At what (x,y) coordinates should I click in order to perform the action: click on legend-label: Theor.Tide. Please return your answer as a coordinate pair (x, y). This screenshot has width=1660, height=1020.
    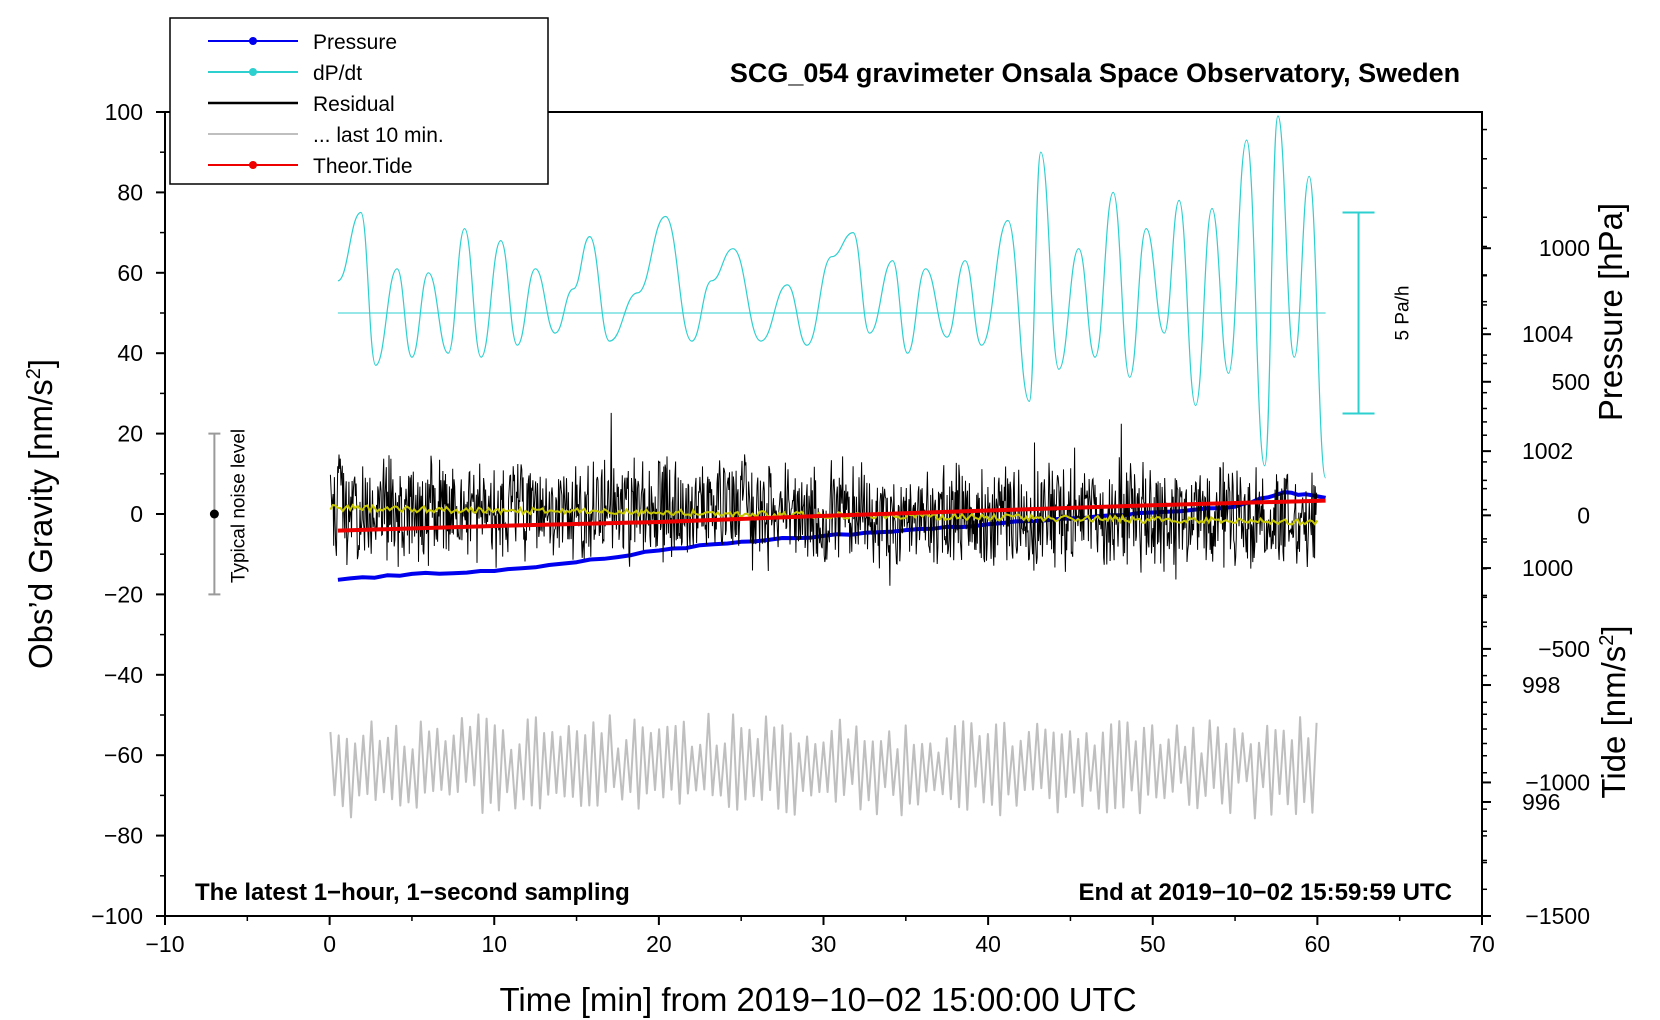
    Looking at the image, I should click on (363, 166).